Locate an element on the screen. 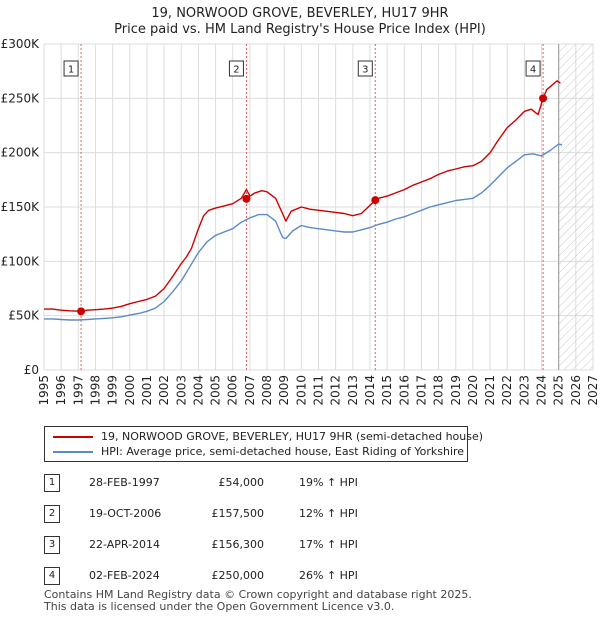 This screenshot has width=600, height=620. x-tick-label: 2017 is located at coordinates (421, 390).